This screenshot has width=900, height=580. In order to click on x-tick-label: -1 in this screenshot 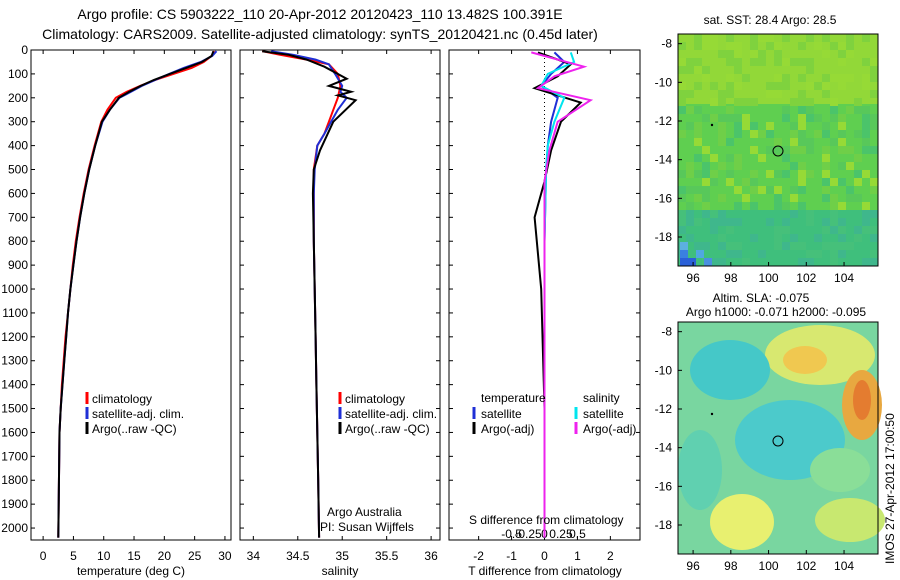, I will do `click(511, 556)`.